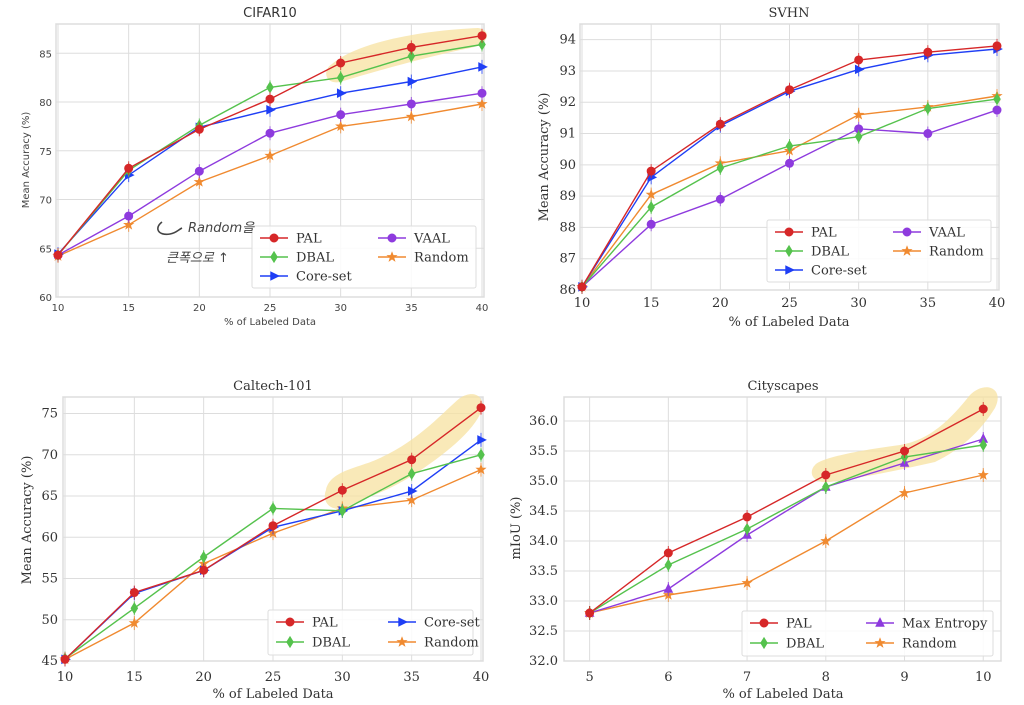 Image resolution: width=1024 pixels, height=705 pixels. Describe the element at coordinates (805, 644) in the screenshot. I see `legend-label: DBAL` at that location.